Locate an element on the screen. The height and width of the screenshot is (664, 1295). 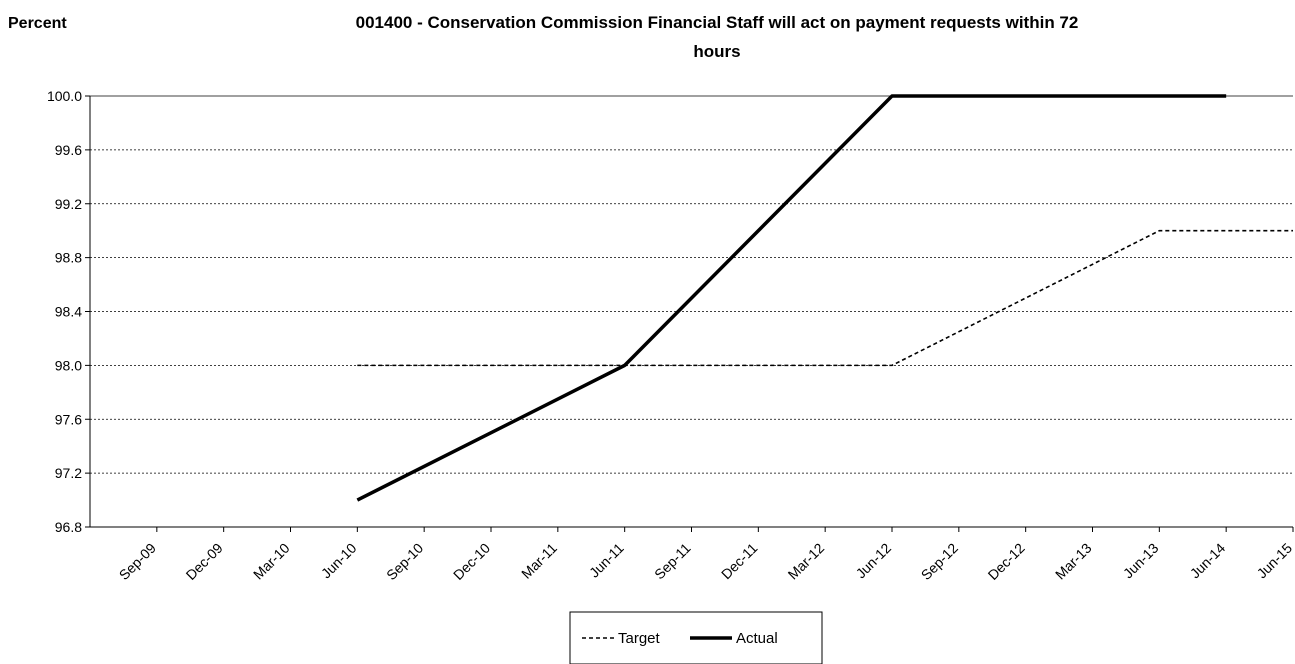
x-tick-label: Sep-12 is located at coordinates (939, 561).